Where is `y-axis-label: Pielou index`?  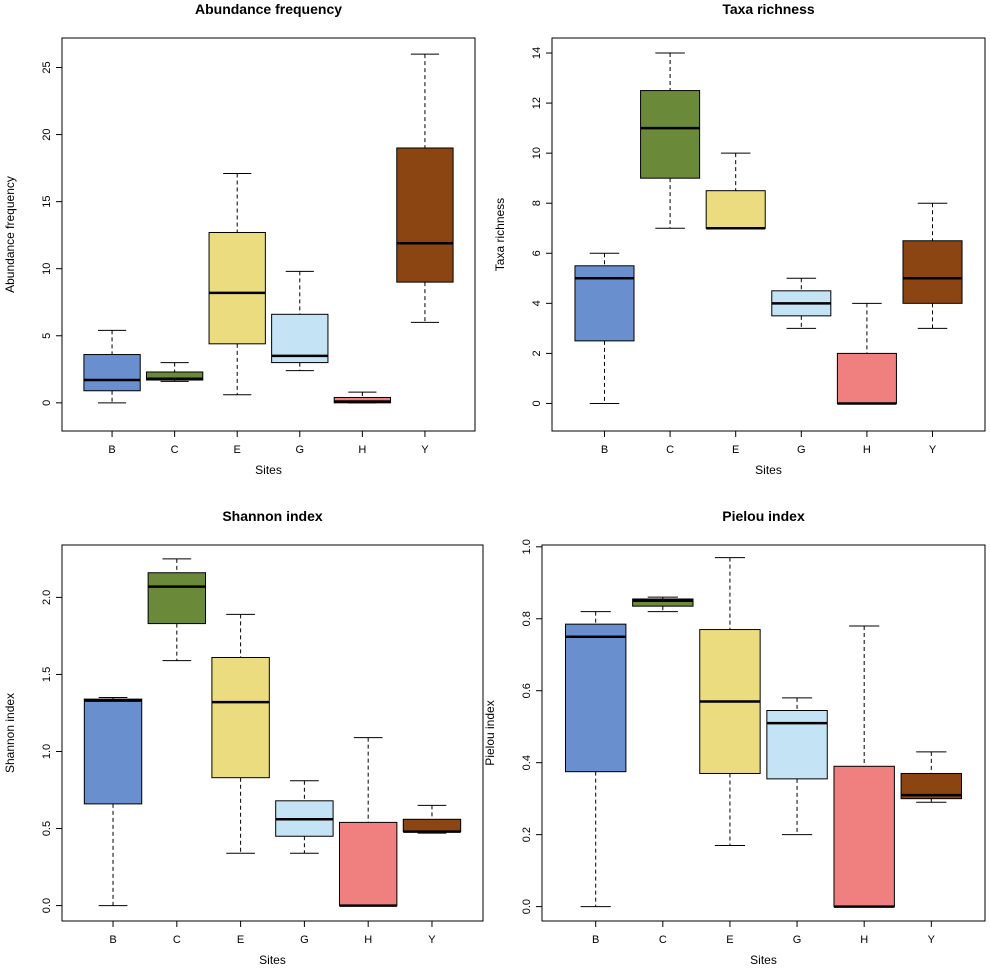
y-axis-label: Pielou index is located at coordinates (490, 732).